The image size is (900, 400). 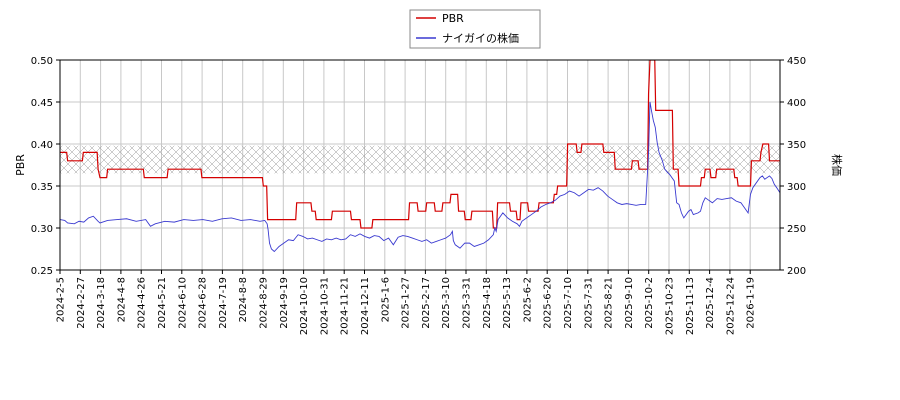 What do you see at coordinates (548, 303) in the screenshot?
I see `x-tick-label: 2025-6-20` at bounding box center [548, 303].